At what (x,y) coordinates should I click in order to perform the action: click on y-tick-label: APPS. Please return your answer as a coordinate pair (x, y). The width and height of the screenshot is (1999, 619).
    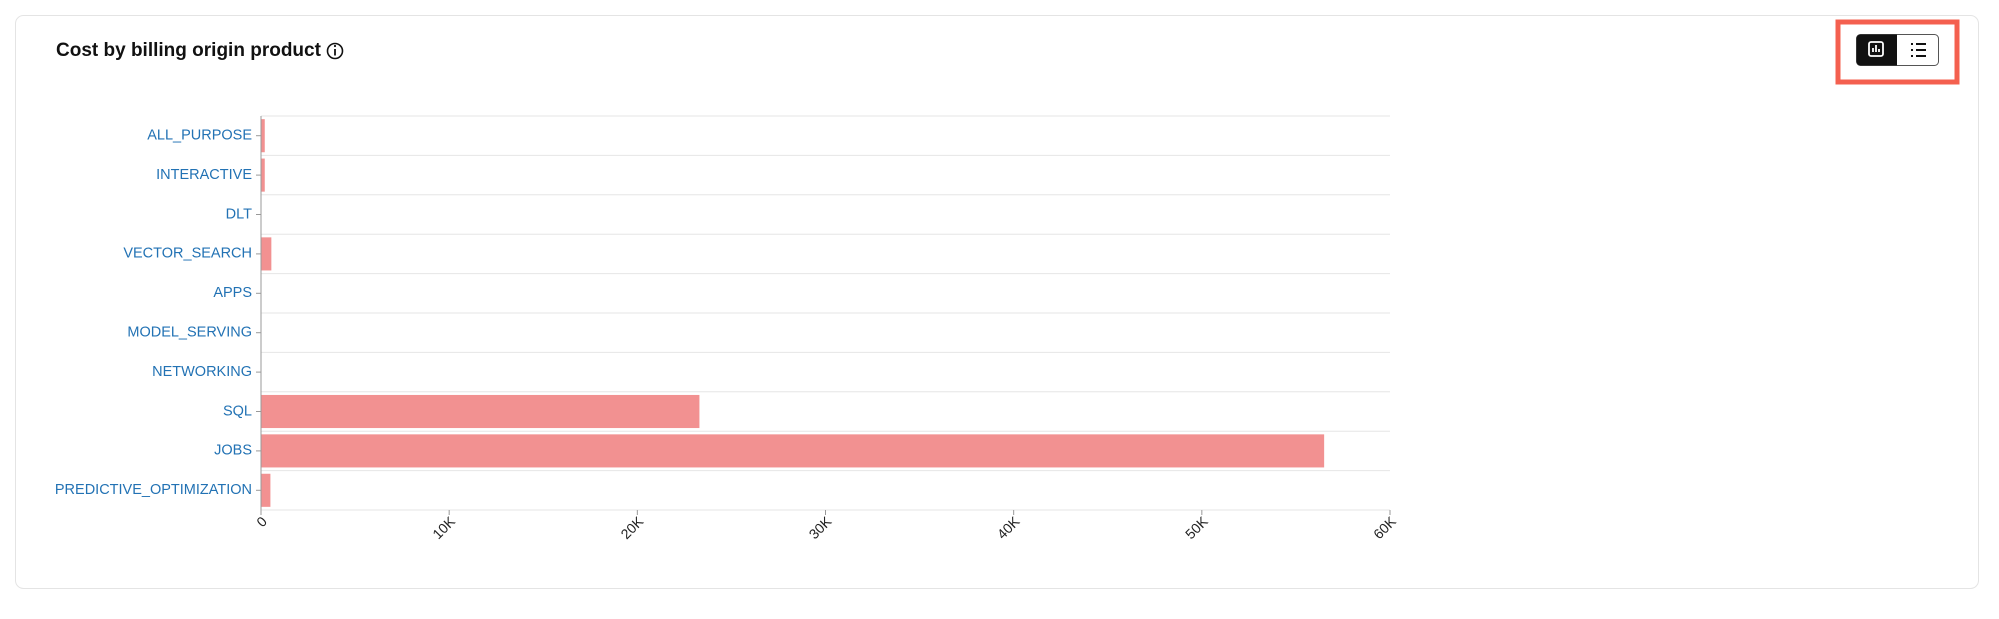
    Looking at the image, I should click on (232, 293).